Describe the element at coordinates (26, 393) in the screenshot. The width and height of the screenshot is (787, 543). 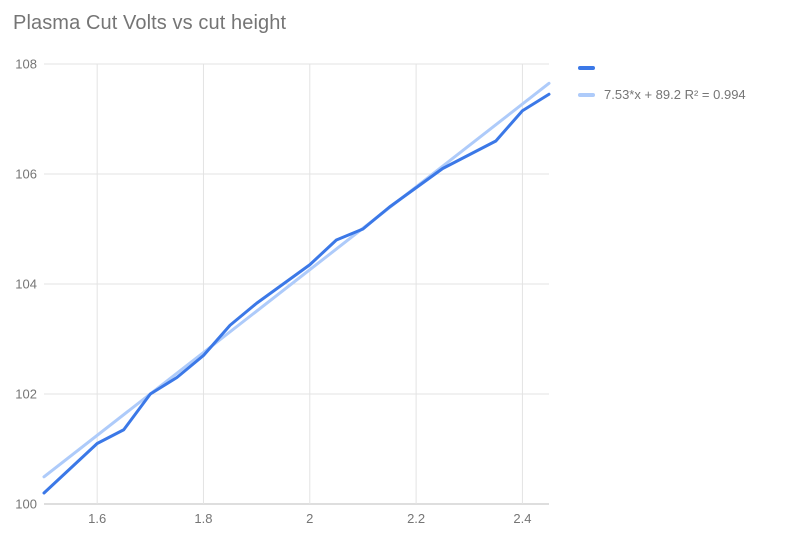
I see `y-tick-label: 102` at that location.